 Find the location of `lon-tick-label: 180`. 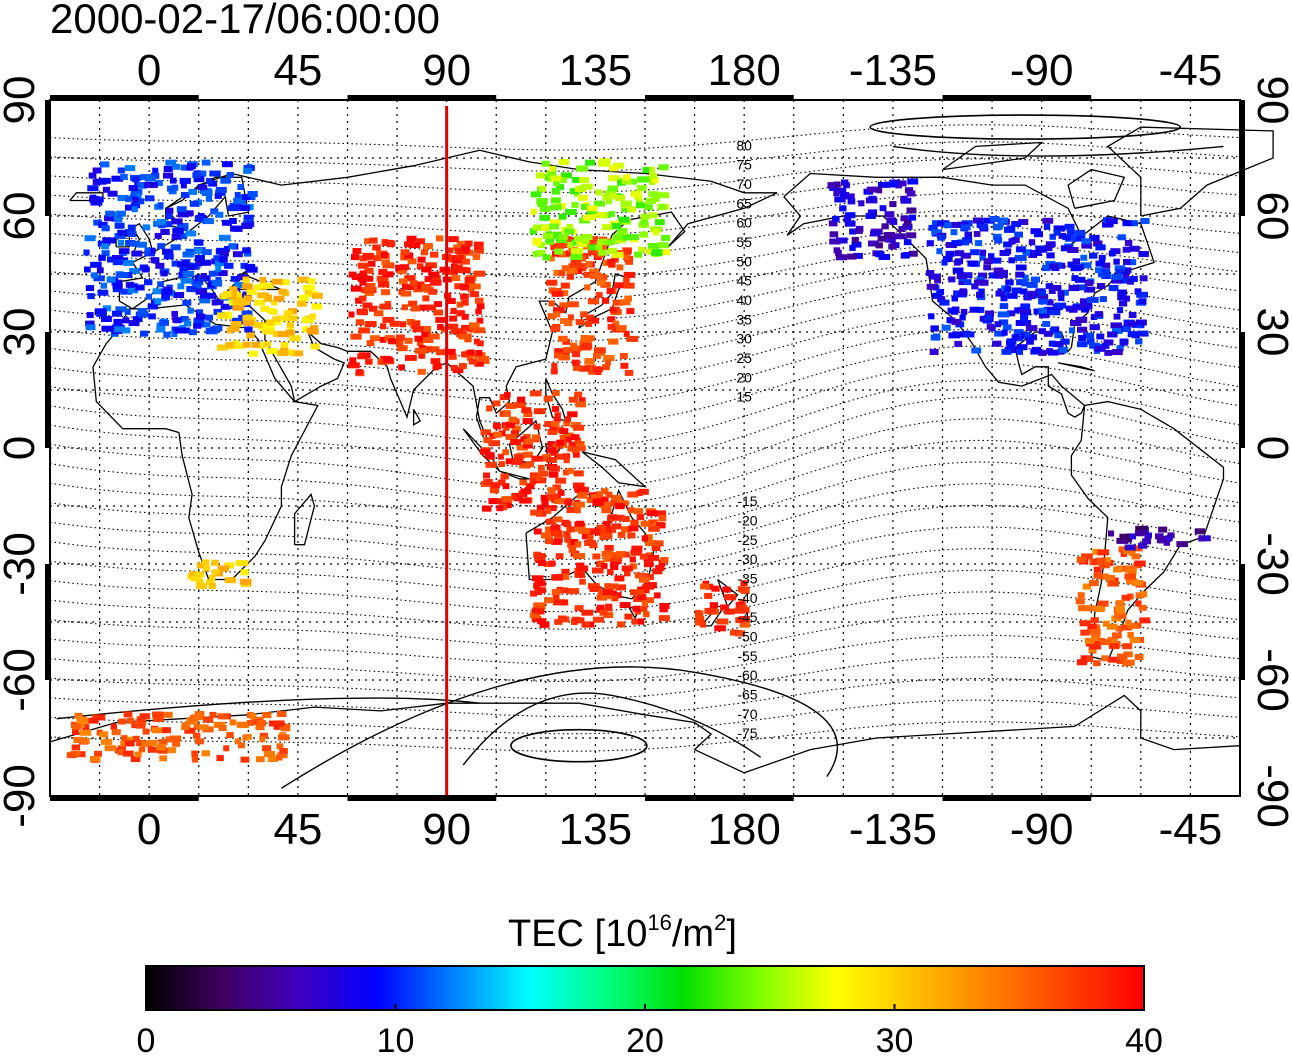

lon-tick-label: 180 is located at coordinates (743, 70).